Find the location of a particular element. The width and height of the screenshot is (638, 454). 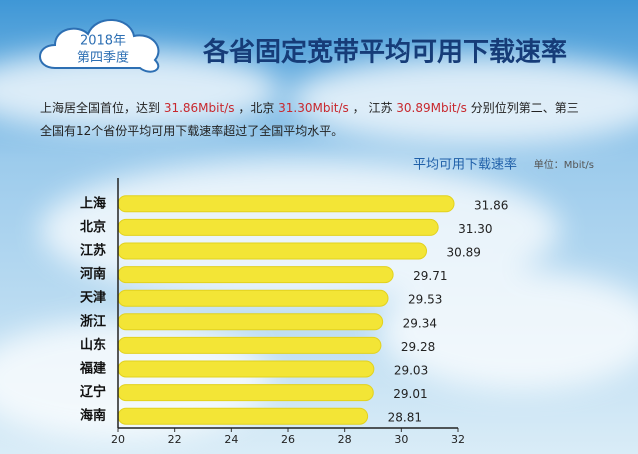

description-line: 全国有12个省份平均可用下载速率超过了全国平均水平。 is located at coordinates (191, 130).